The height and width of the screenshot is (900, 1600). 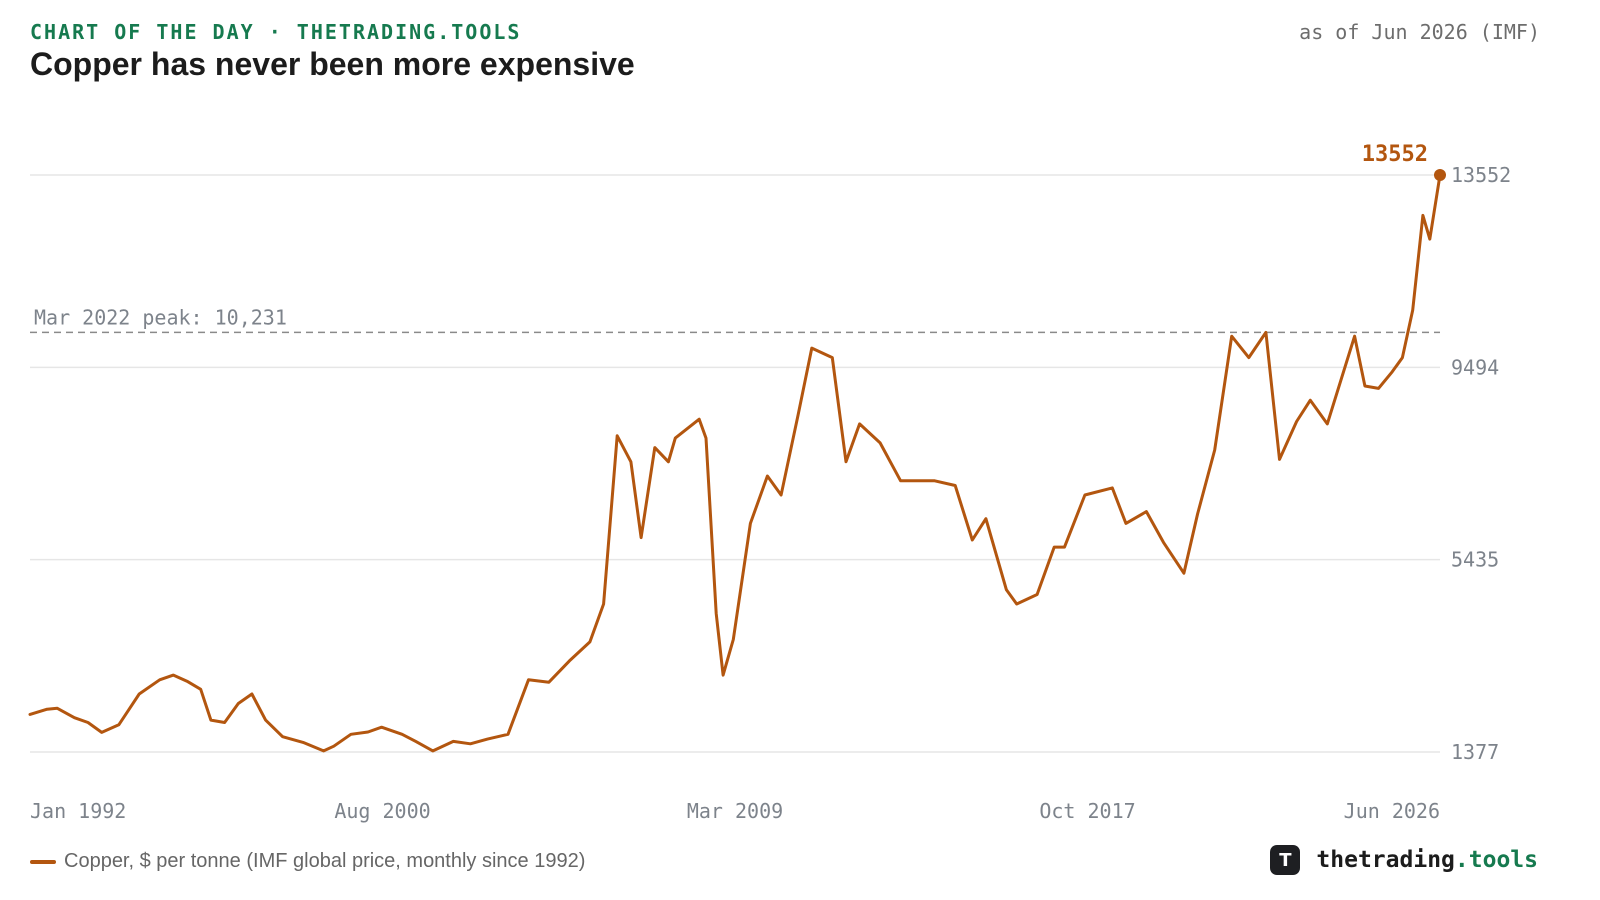 What do you see at coordinates (1385, 860) in the screenshot?
I see `brand-name-main: thetrading` at bounding box center [1385, 860].